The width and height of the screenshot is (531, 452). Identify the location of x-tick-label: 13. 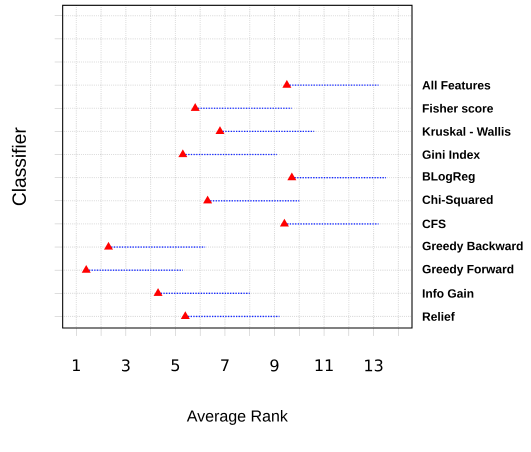
(373, 365).